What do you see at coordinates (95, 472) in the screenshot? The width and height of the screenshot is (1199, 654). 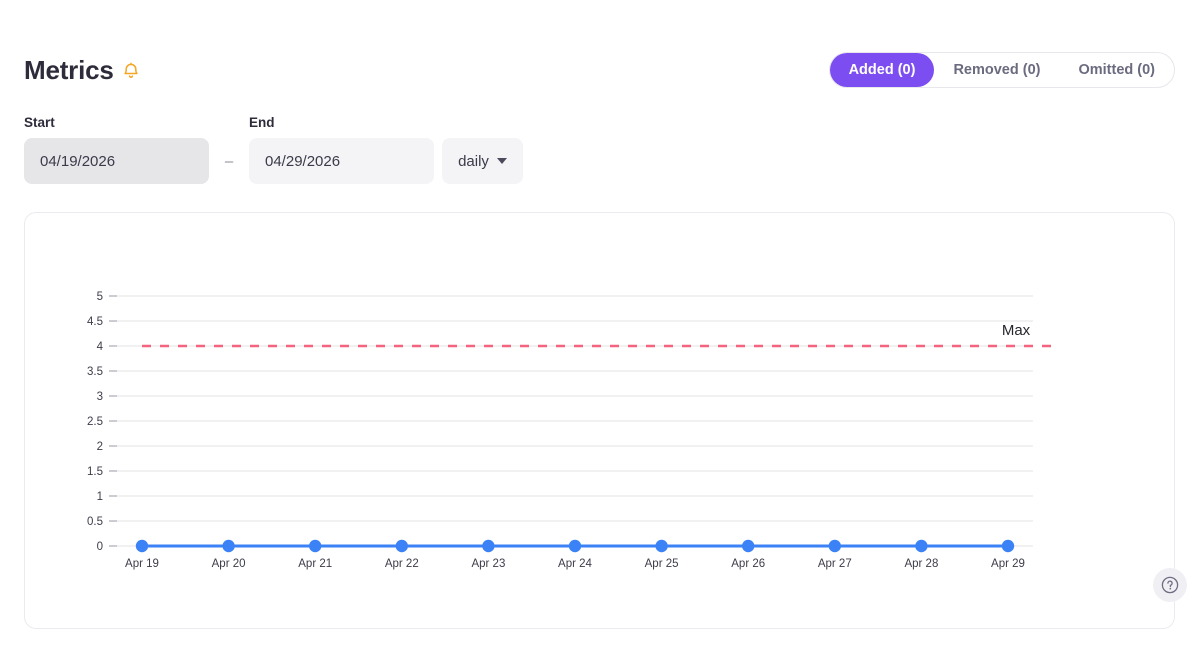 I see `y-axis-tick-label: 1.5` at bounding box center [95, 472].